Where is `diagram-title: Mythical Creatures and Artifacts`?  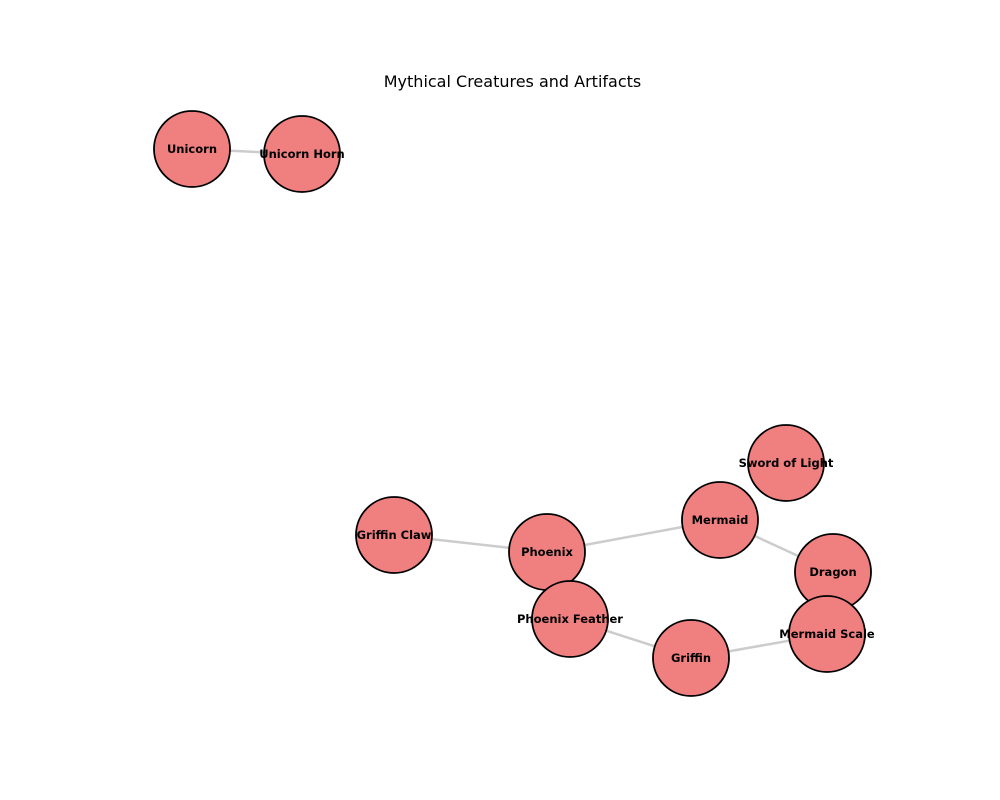
diagram-title: Mythical Creatures and Artifacts is located at coordinates (512, 81).